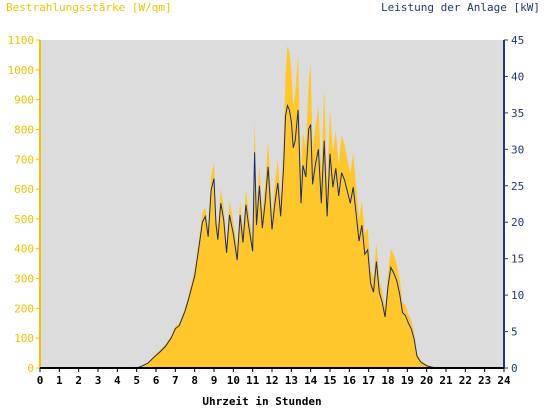 Image resolution: width=544 pixels, height=408 pixels. Describe the element at coordinates (517, 76) in the screenshot. I see `right-tick-label: 40` at that location.